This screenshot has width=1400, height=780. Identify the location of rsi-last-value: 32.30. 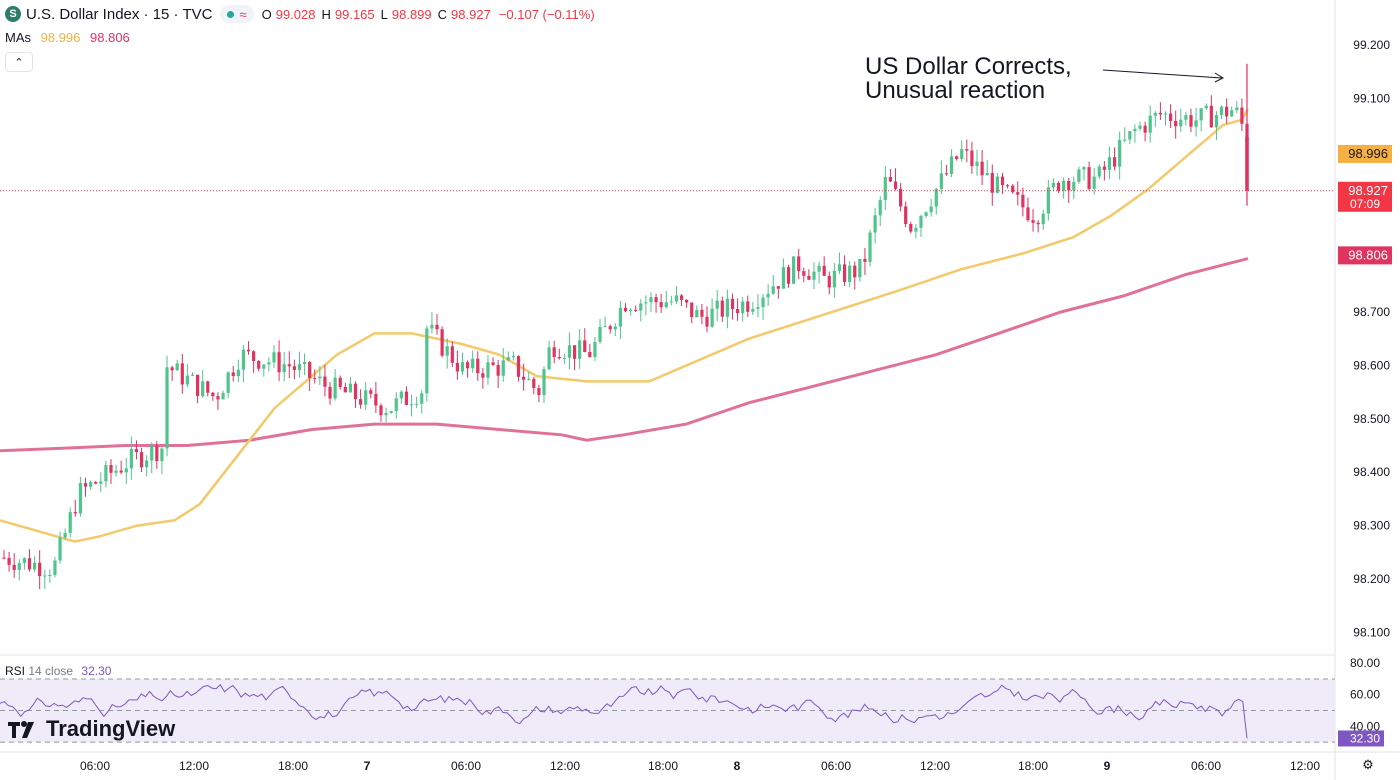
(1365, 738).